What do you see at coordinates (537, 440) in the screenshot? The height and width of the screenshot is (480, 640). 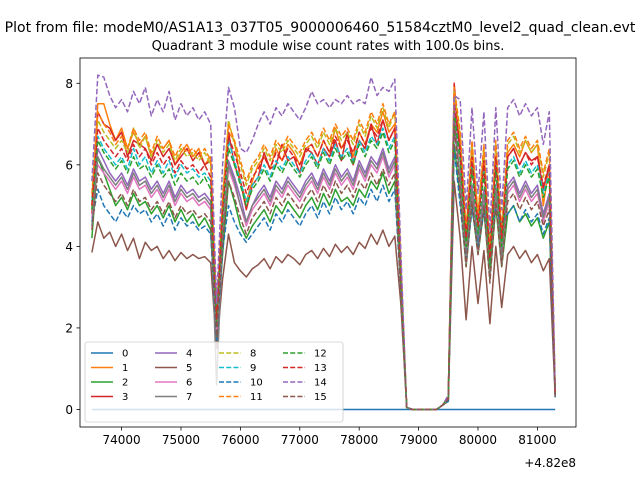 I see `x-tick-label: 81000` at bounding box center [537, 440].